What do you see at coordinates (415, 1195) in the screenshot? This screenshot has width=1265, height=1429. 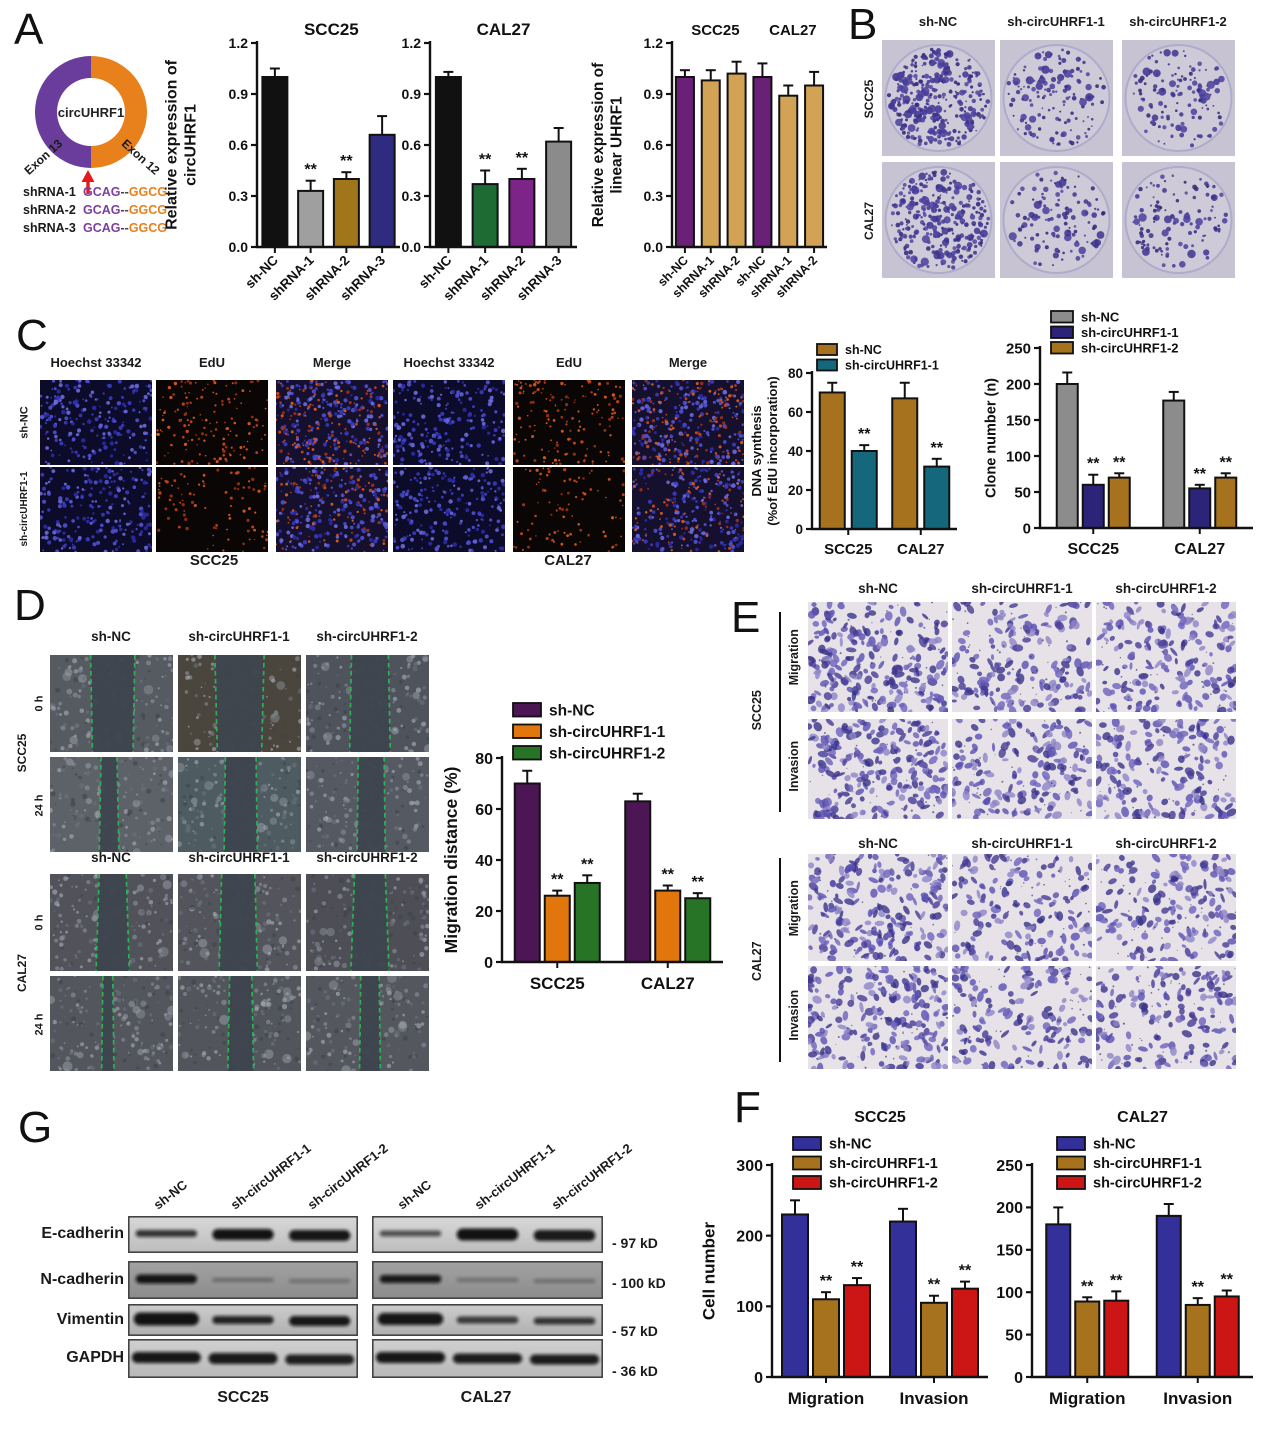 I see `blot-lane-header: sh-NC` at bounding box center [415, 1195].